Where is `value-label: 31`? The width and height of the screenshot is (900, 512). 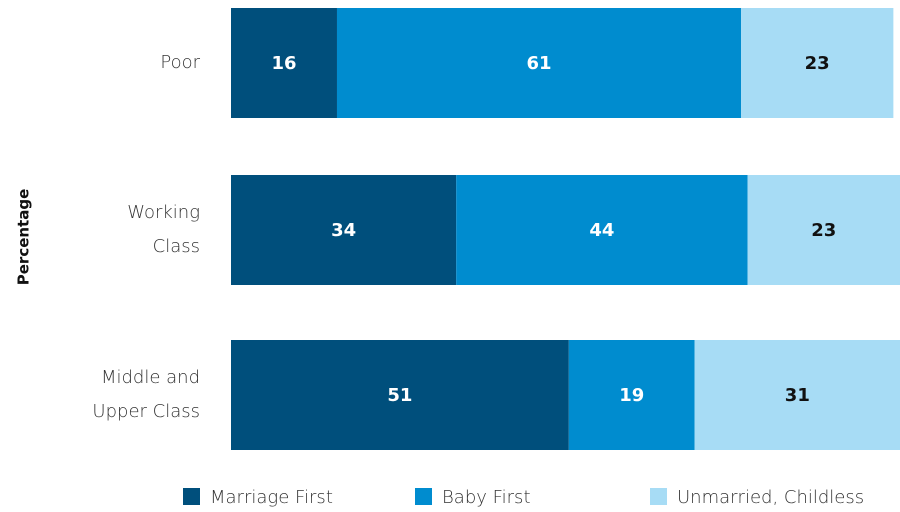 value-label: 31 is located at coordinates (797, 395).